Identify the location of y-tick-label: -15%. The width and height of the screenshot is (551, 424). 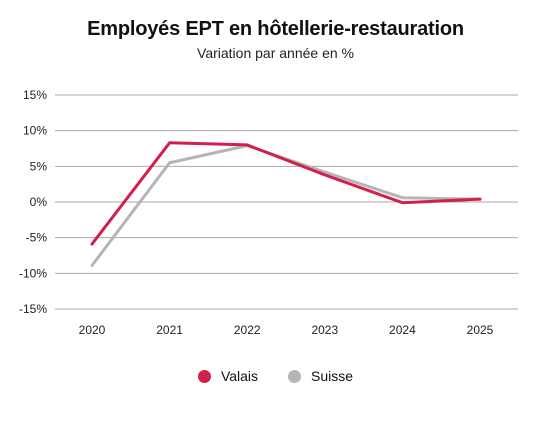
(33, 309).